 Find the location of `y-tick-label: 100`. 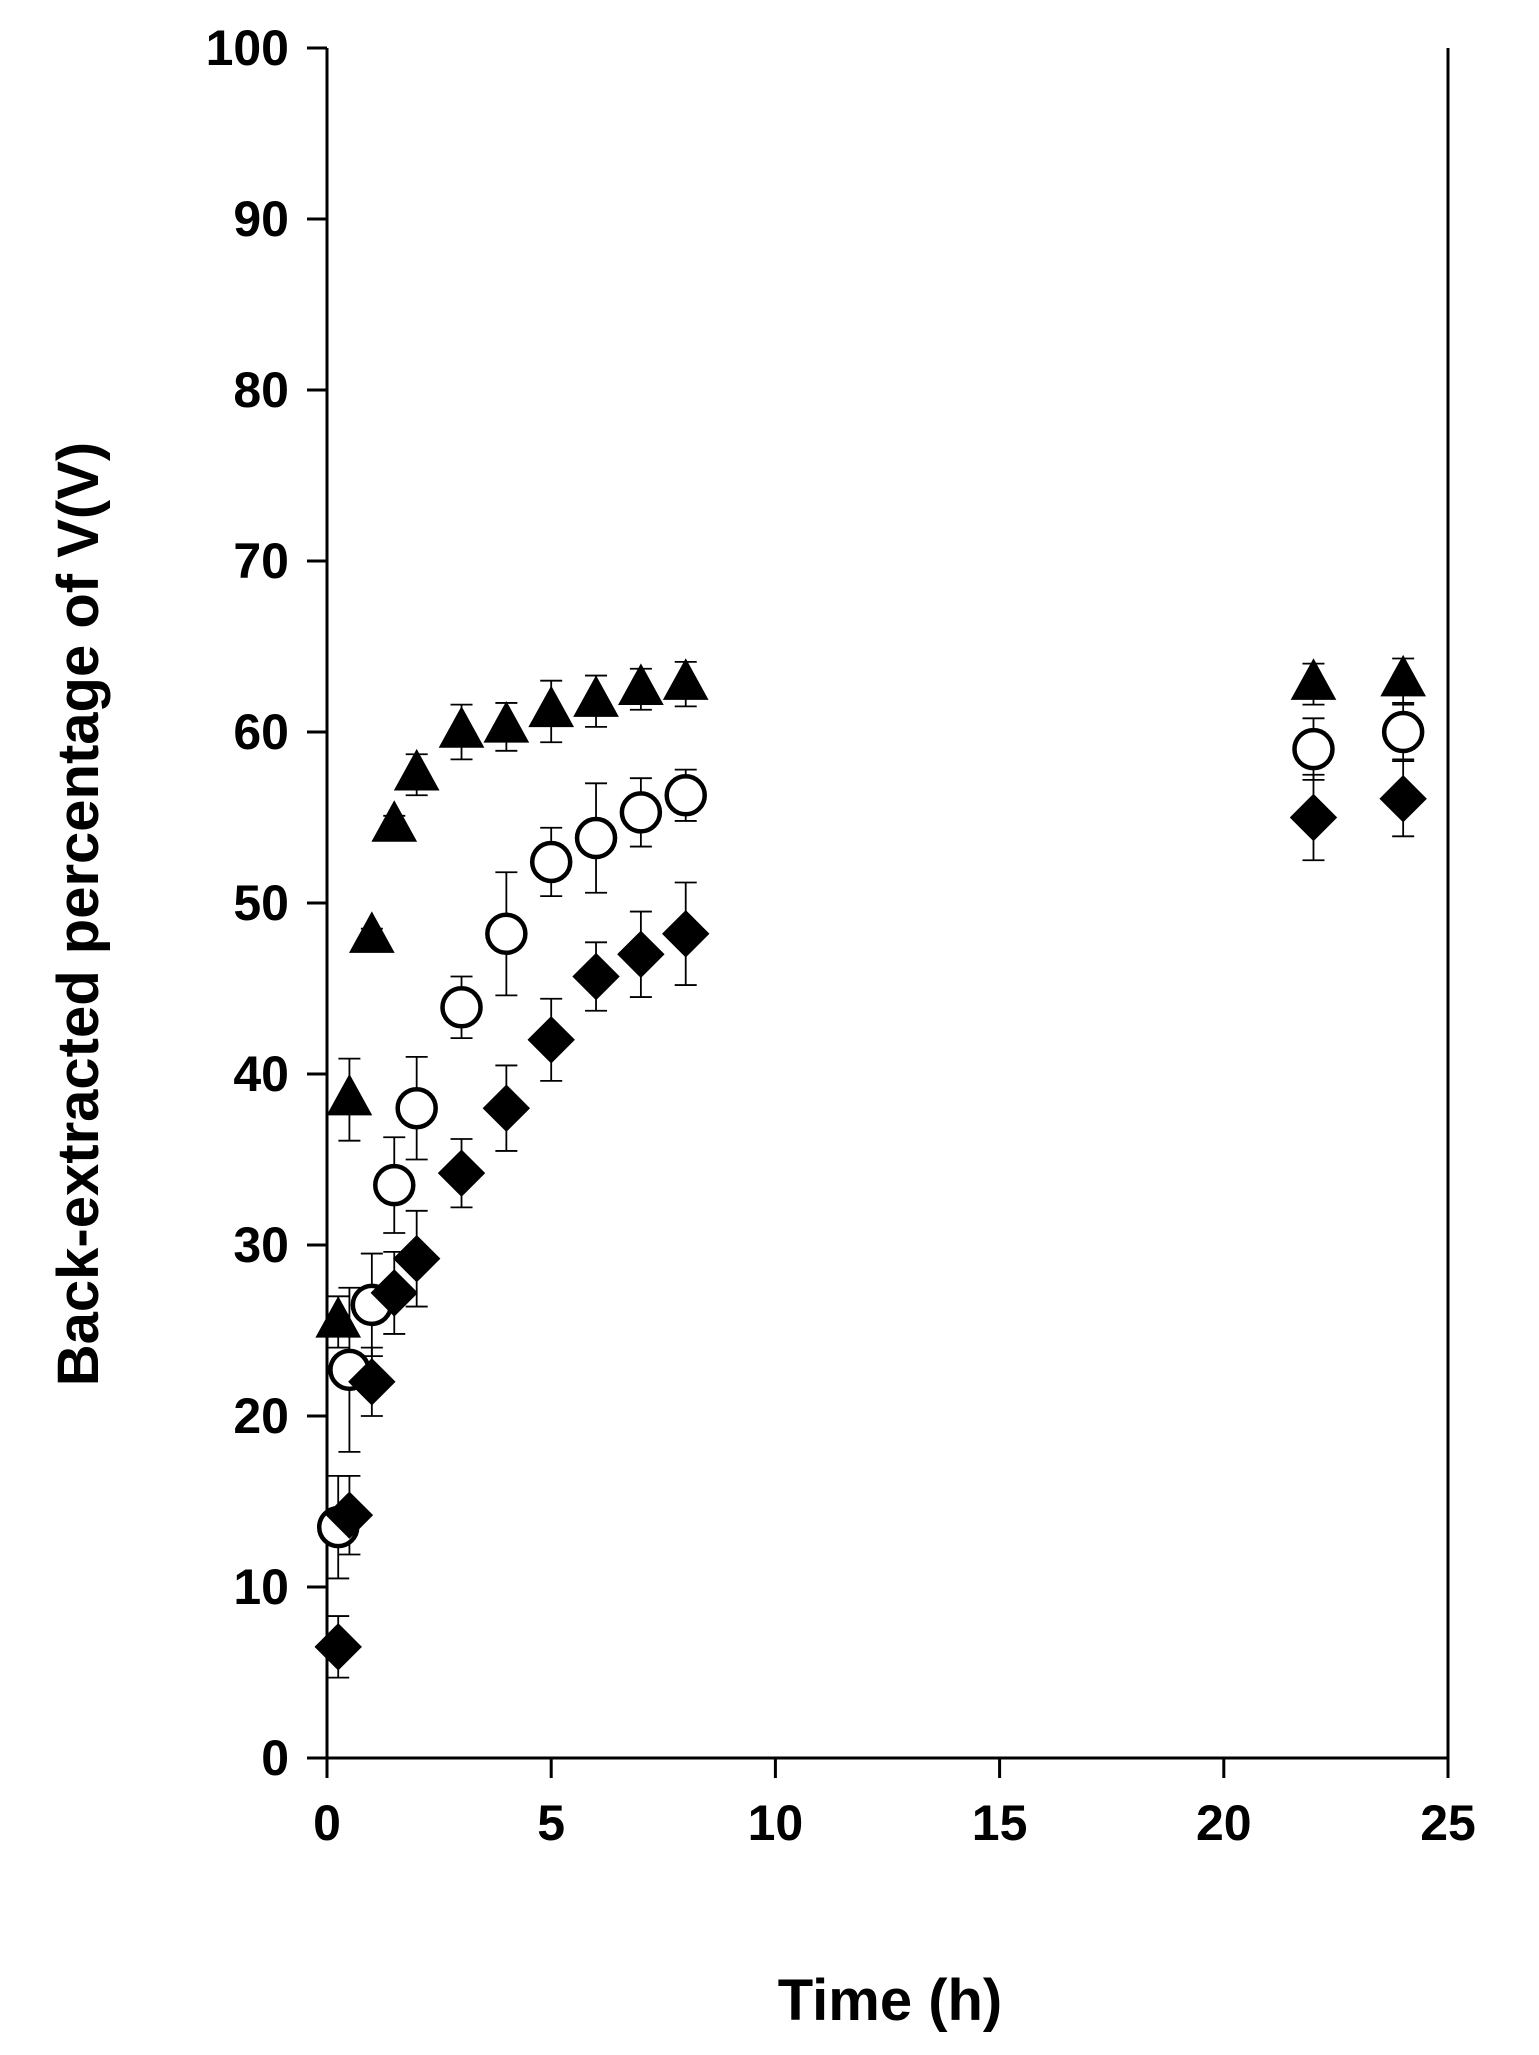

y-tick-label: 100 is located at coordinates (247, 48).